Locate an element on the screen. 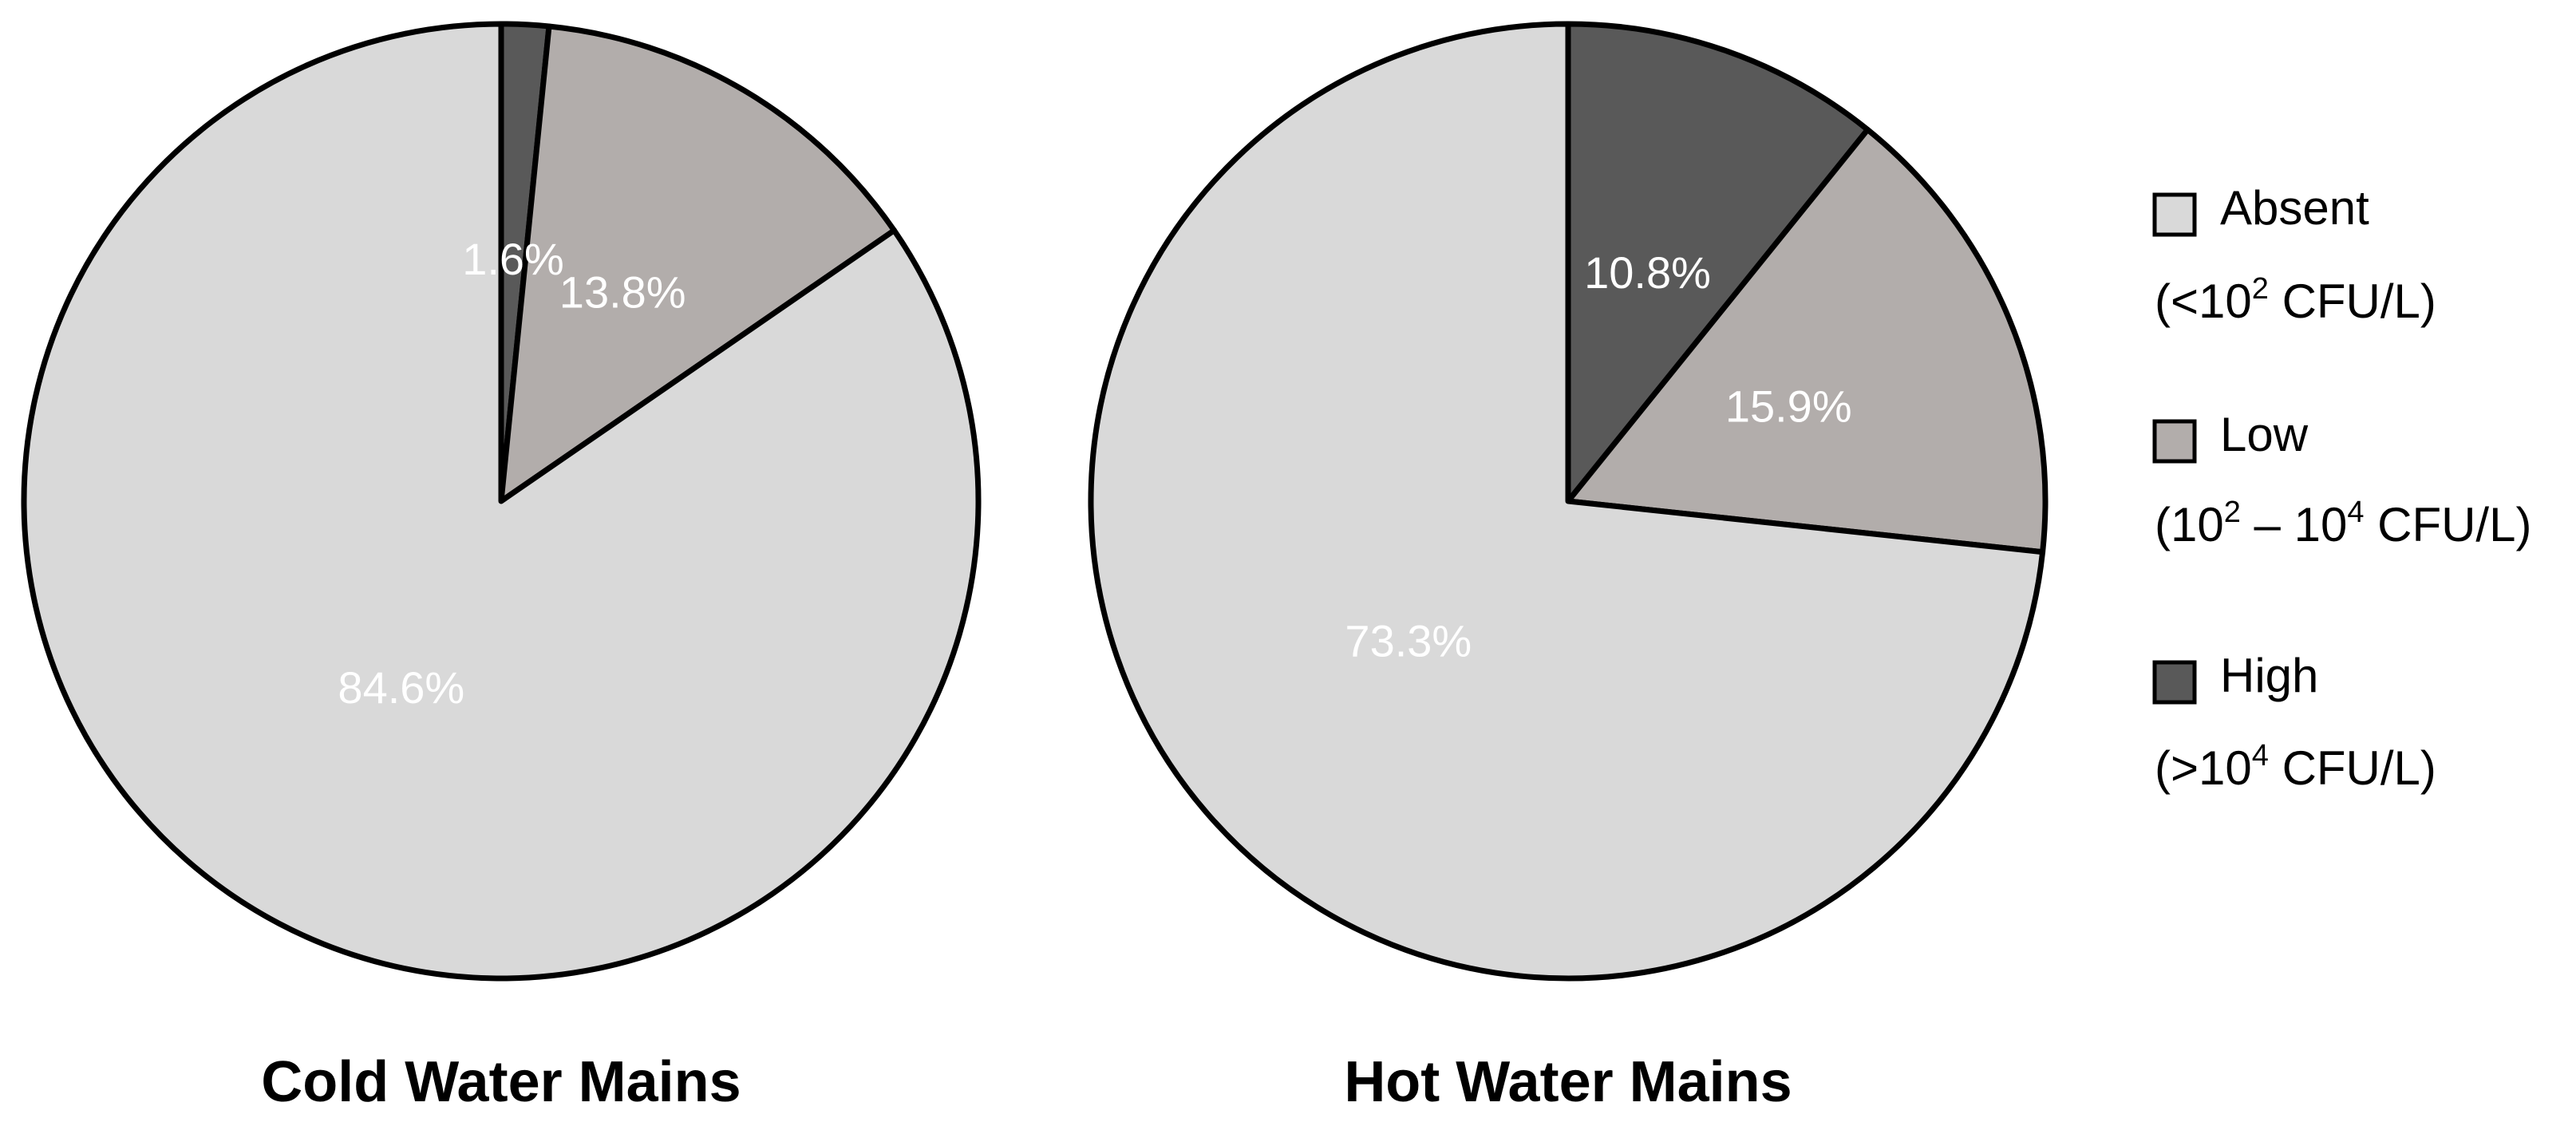 This screenshot has height=1130, width=2576. cold-water-mains-label-low: 13.8% is located at coordinates (622, 292).